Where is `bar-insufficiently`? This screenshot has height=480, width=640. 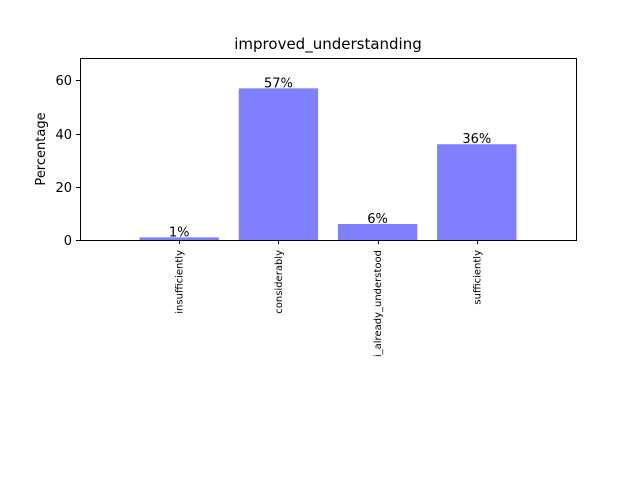 bar-insufficiently is located at coordinates (179, 238).